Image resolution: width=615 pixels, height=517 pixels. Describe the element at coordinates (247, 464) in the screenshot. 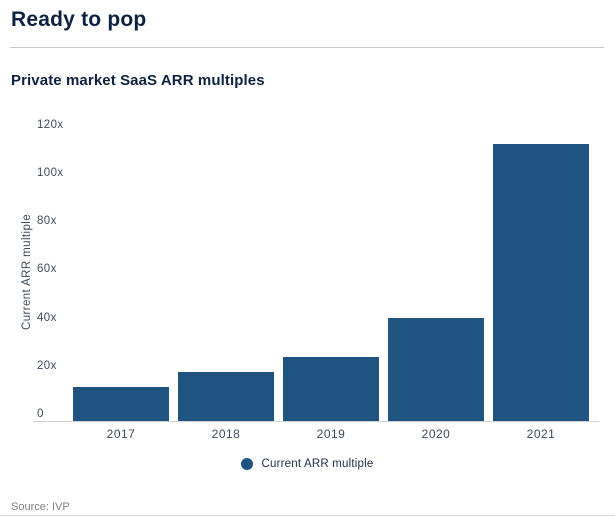

I see `legend-dot-icon` at that location.